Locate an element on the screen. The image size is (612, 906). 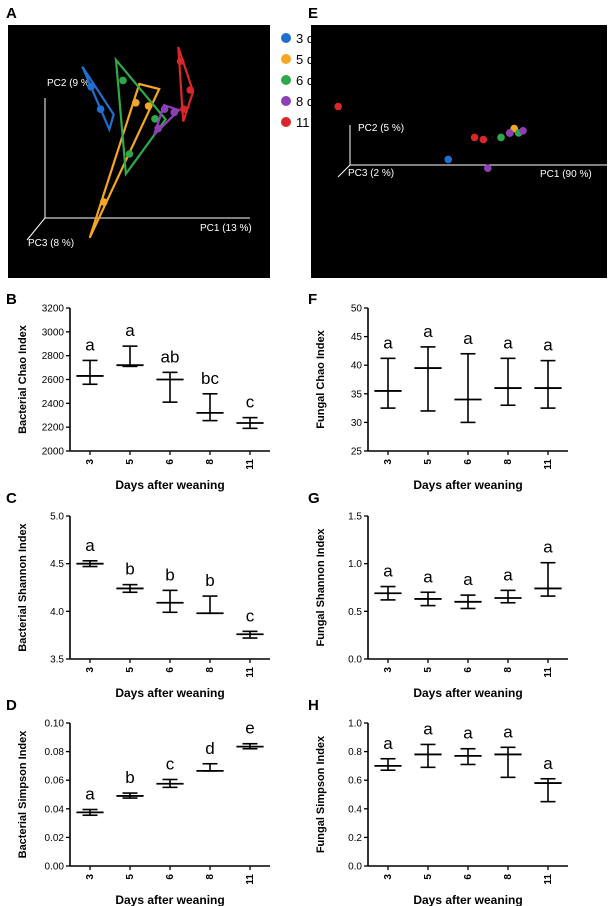
pca-point-6d-3-a is located at coordinates (129, 154).